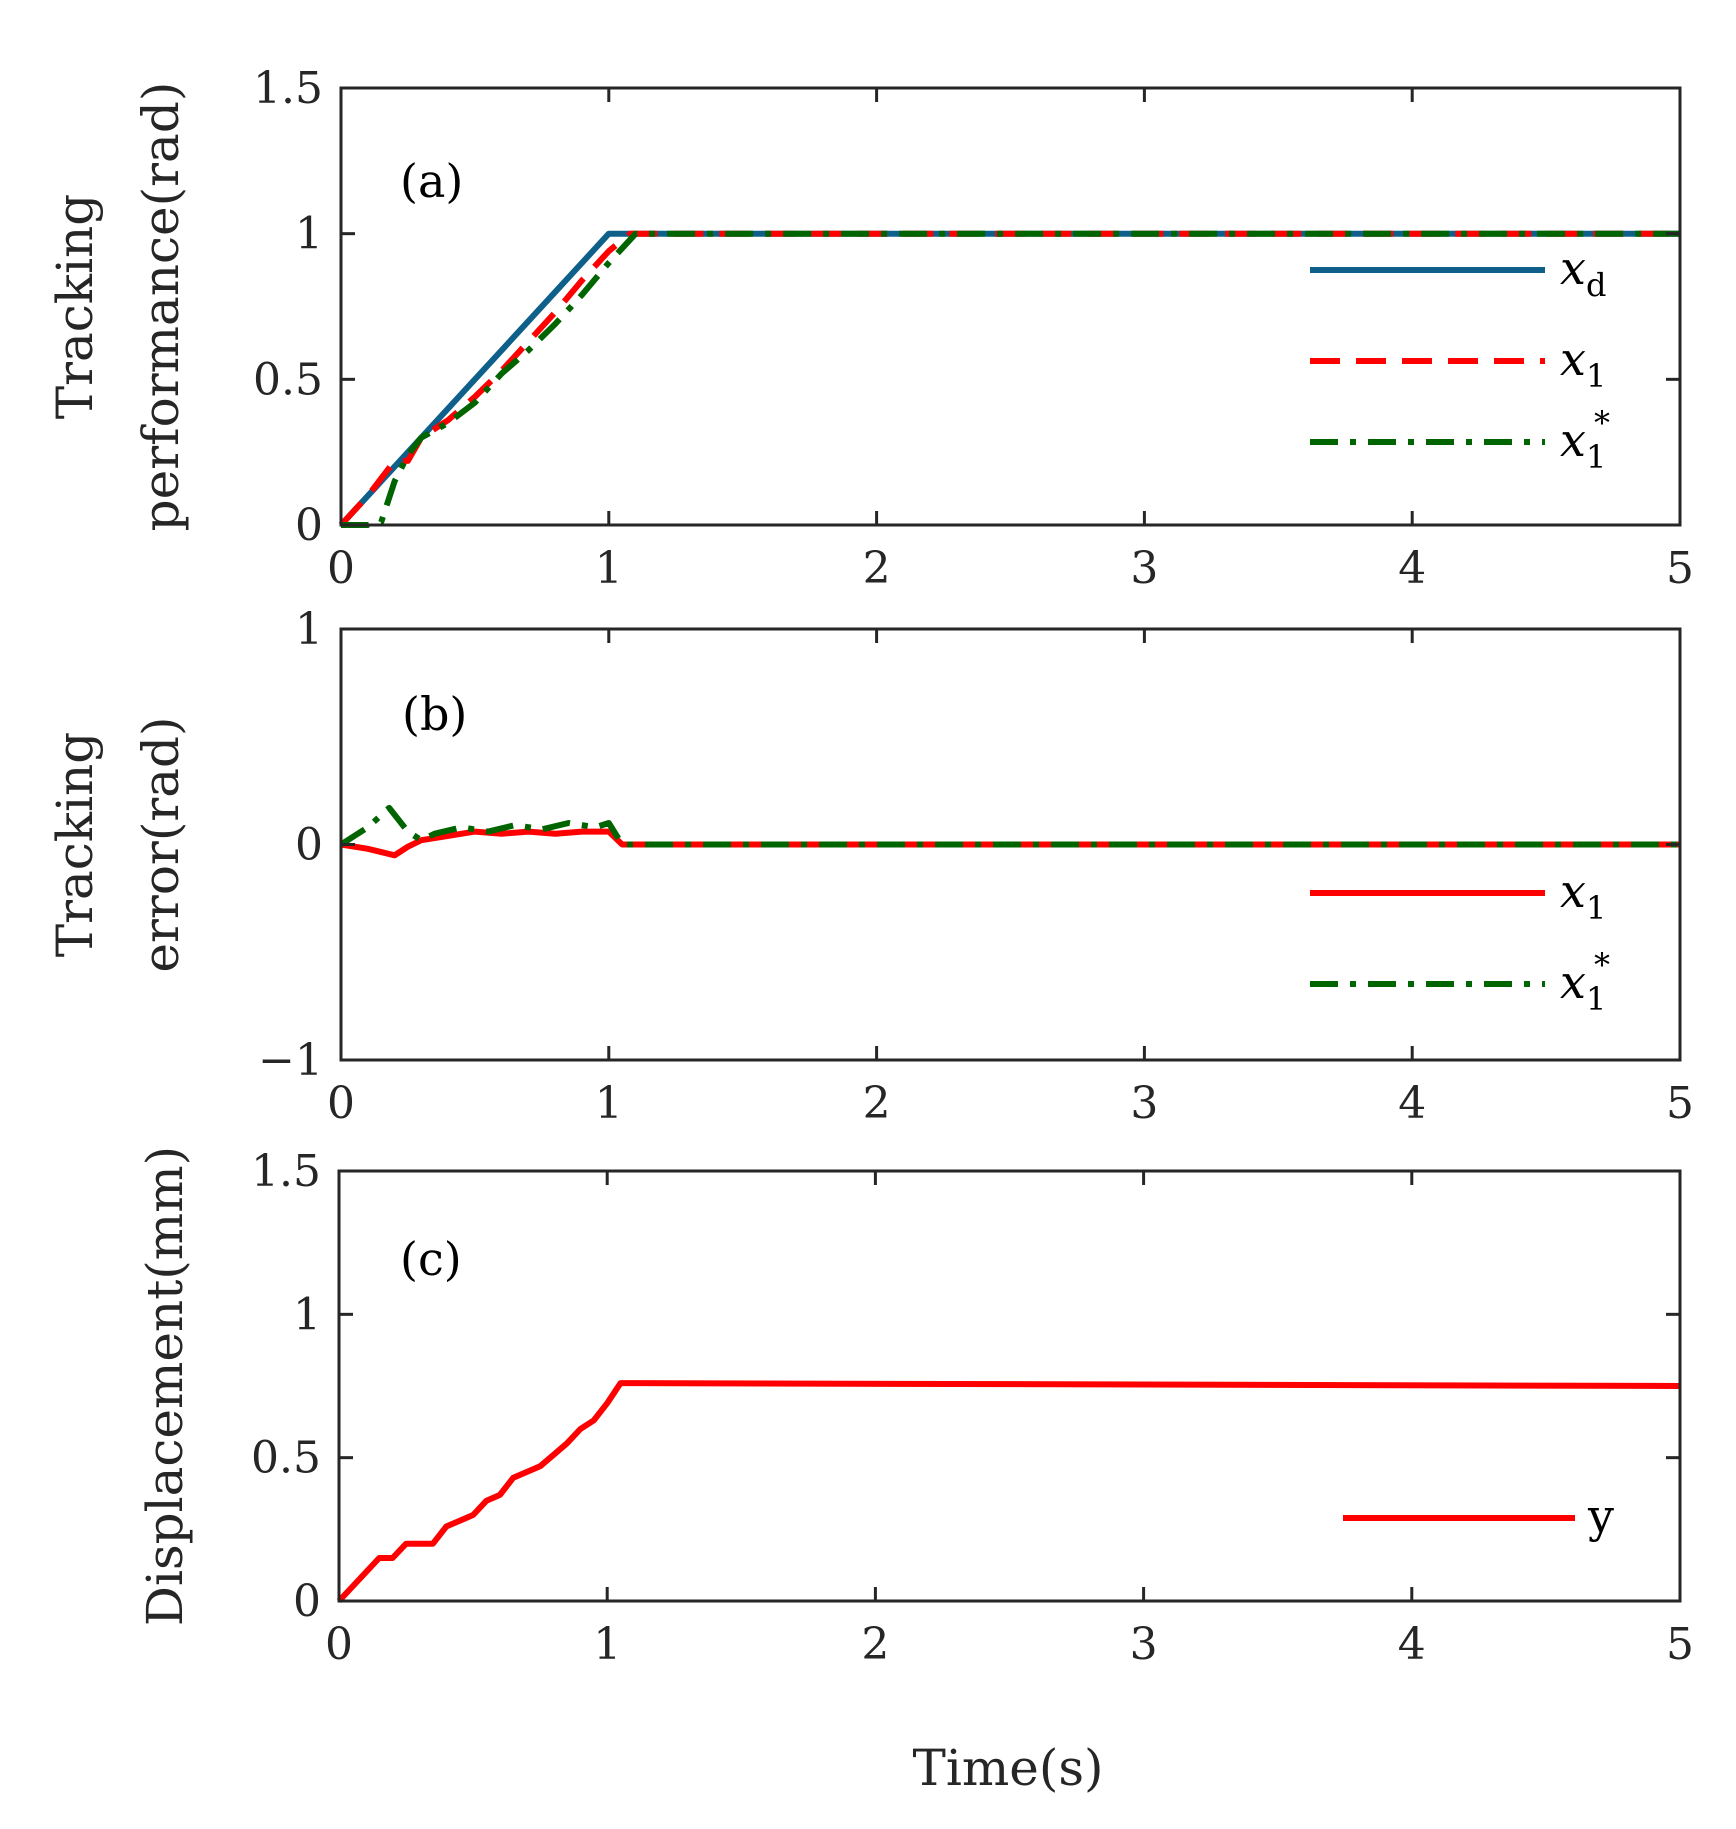  I want to click on y-axis-label: Displacement(mm), so click(165, 1386).